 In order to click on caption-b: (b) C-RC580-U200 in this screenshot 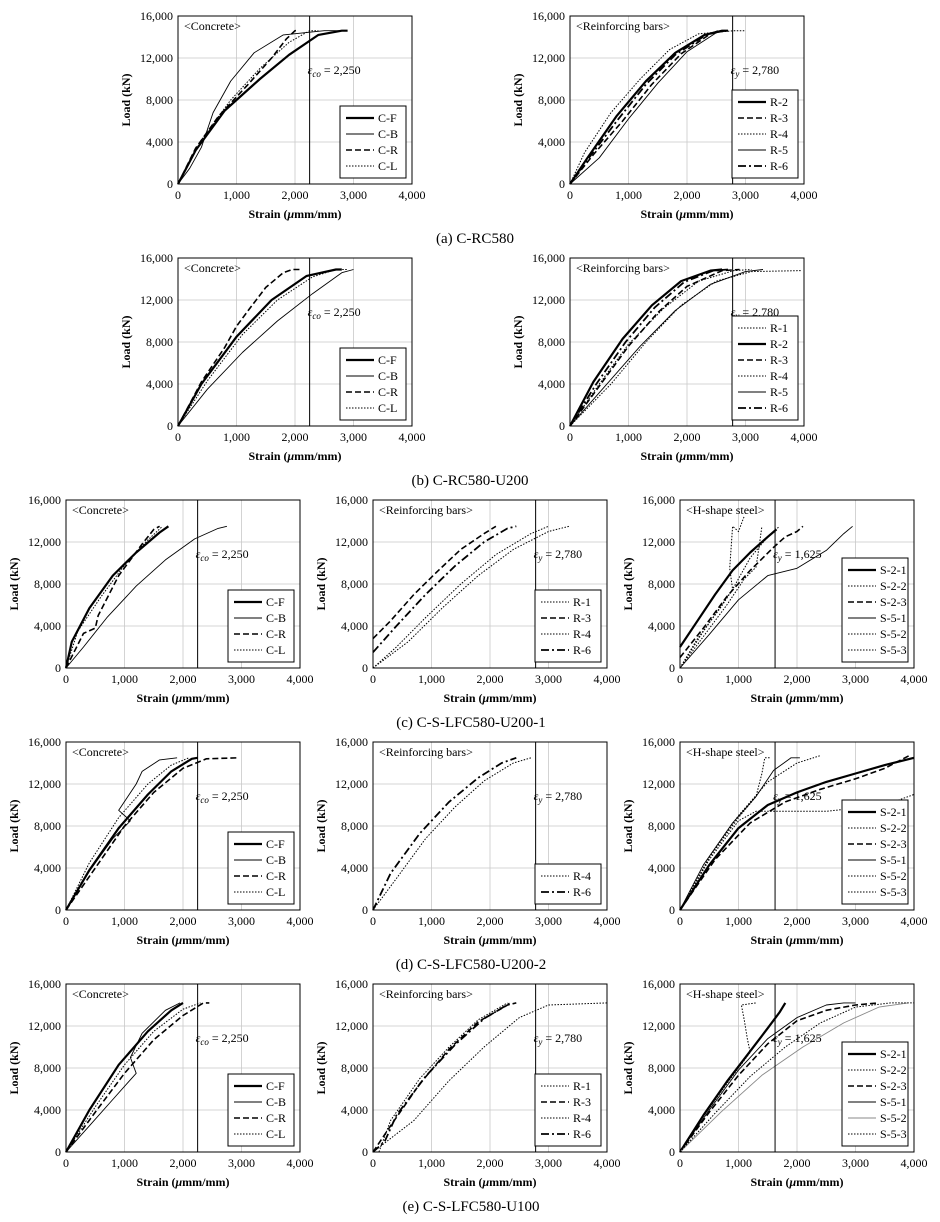, I will do `click(469, 481)`.